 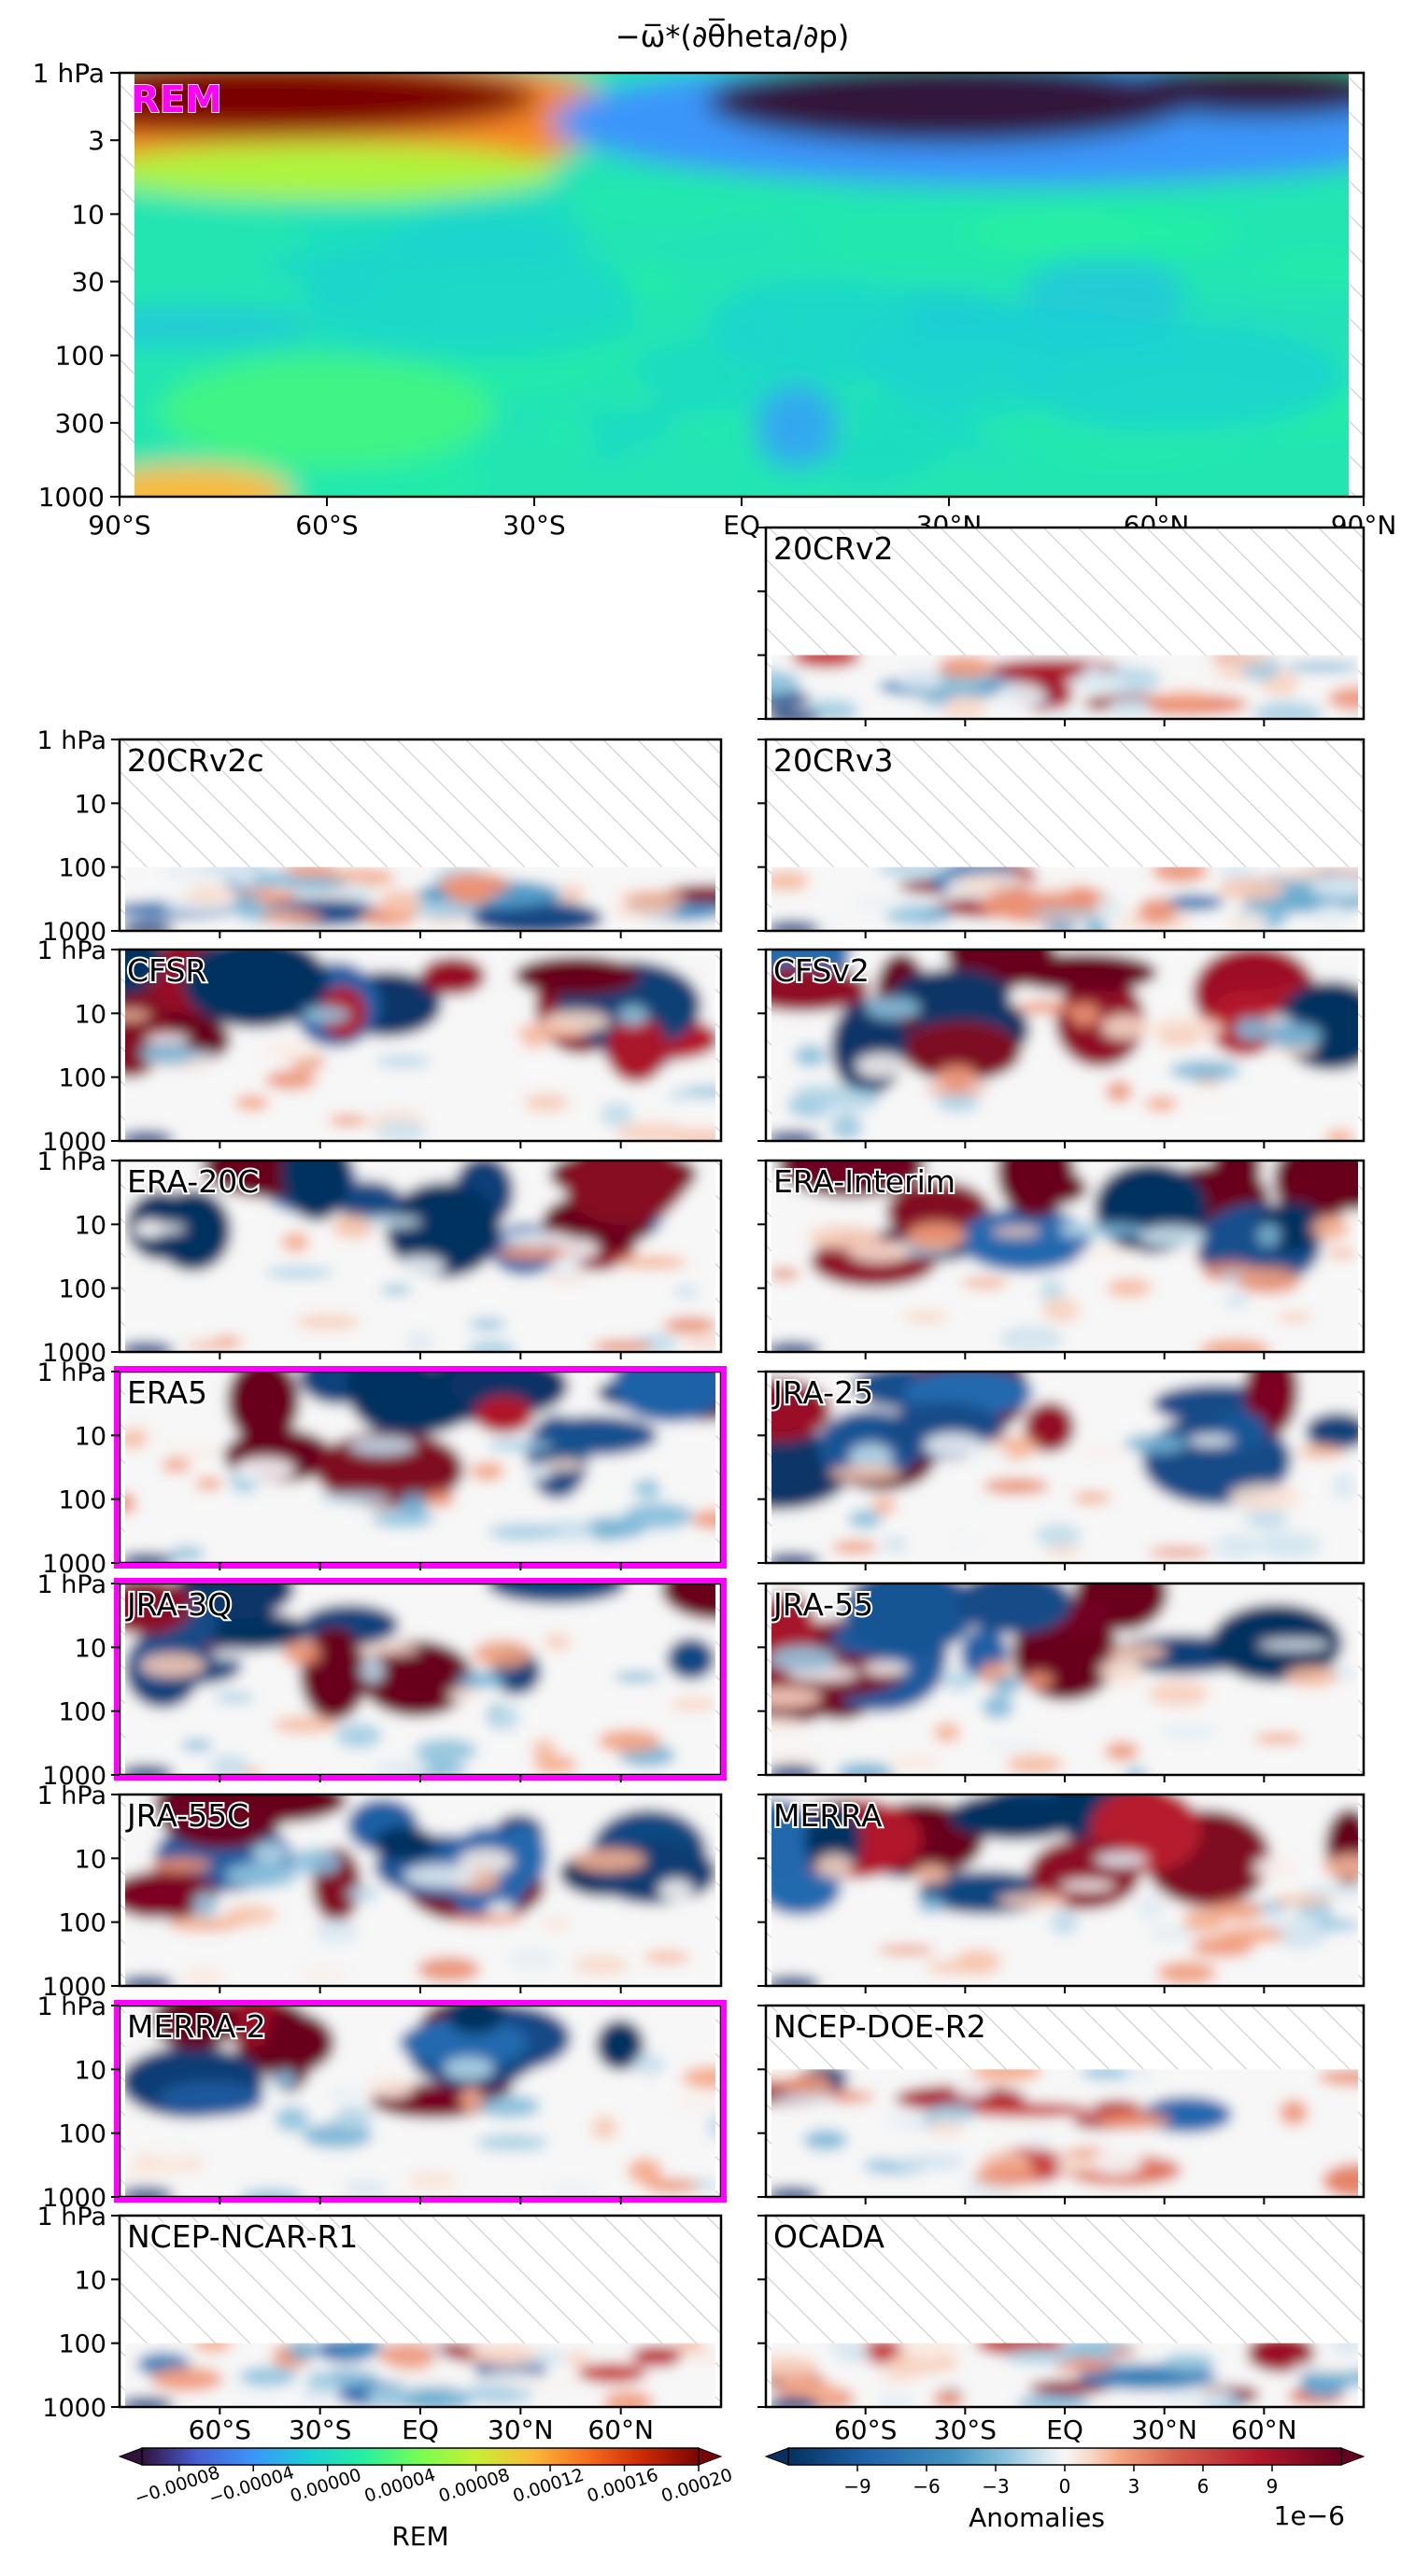 What do you see at coordinates (421, 2429) in the screenshot?
I see `x-tick-label: EQ` at bounding box center [421, 2429].